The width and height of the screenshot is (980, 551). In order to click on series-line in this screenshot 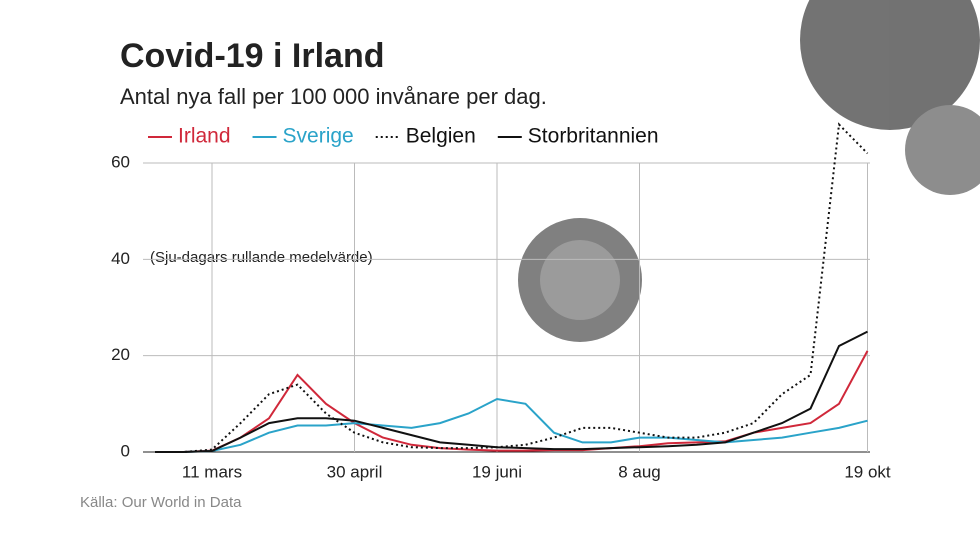, I will do `click(511, 425)`.